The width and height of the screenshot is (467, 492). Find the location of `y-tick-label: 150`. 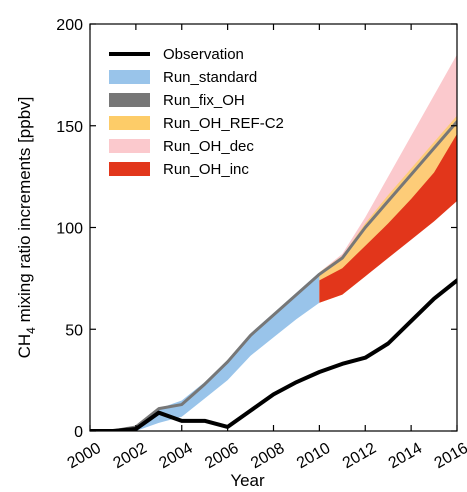

y-tick-label: 150 is located at coordinates (69, 127).